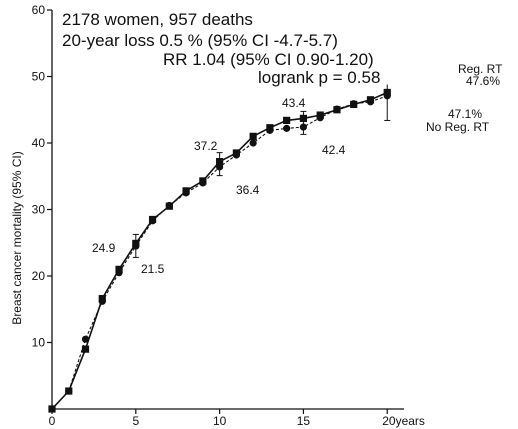  I want to click on header-line-2: 20-year loss 0.5 % (95% CI -4.7-5.7), so click(200, 40).